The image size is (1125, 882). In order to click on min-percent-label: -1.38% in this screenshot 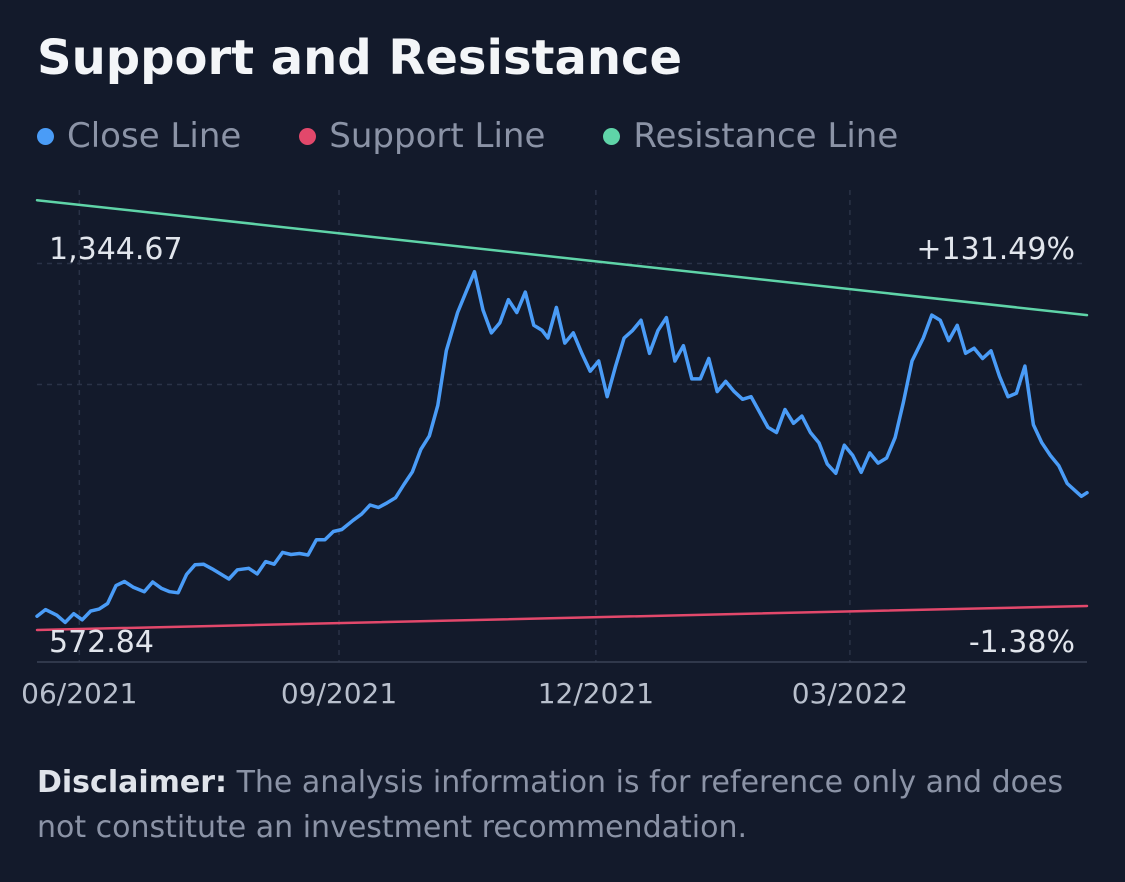, I will do `click(1022, 642)`.